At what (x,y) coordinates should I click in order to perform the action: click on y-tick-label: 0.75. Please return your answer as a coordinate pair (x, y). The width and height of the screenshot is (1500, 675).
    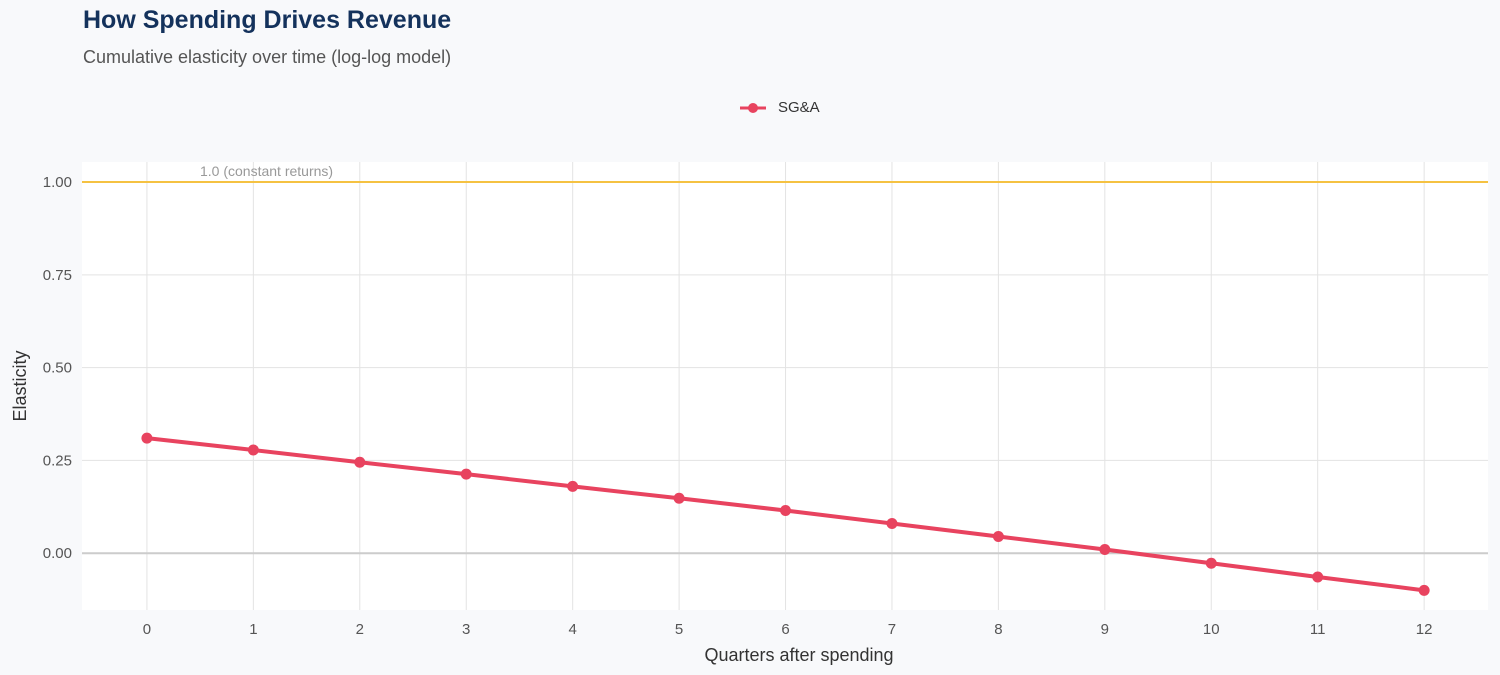
    Looking at the image, I should click on (57, 275).